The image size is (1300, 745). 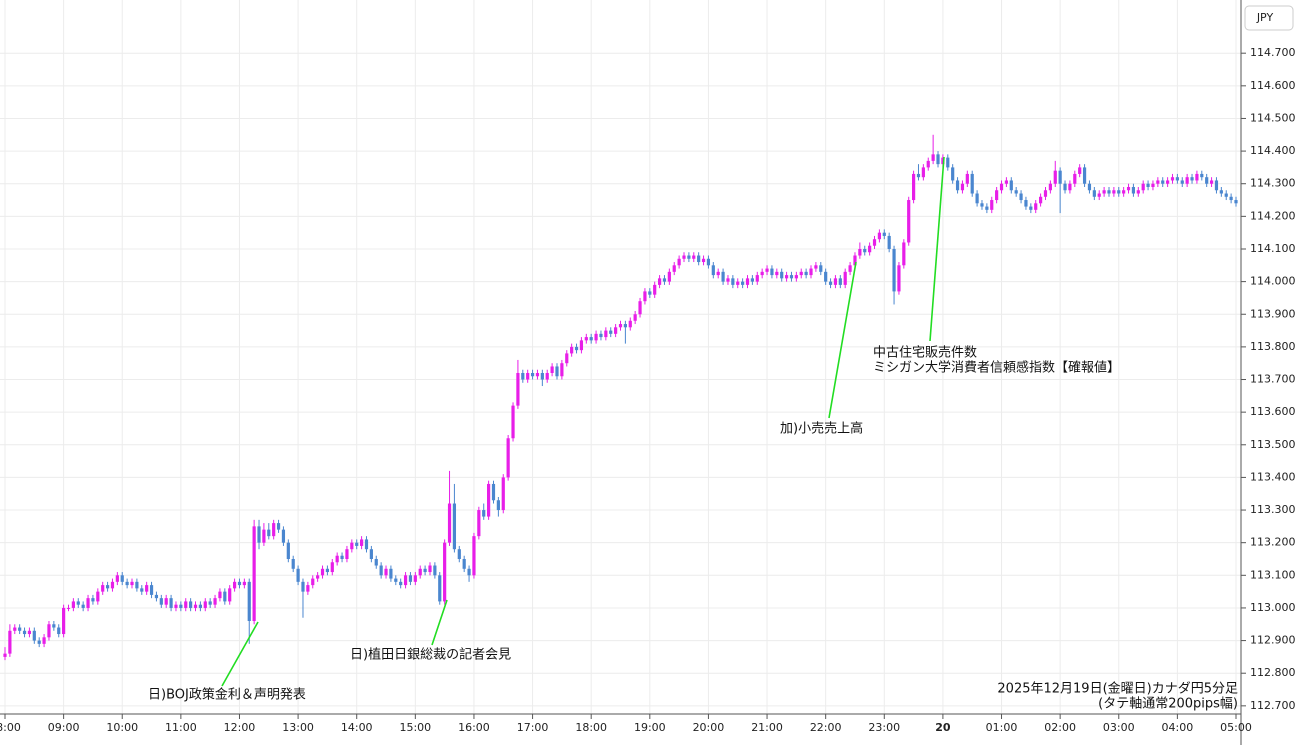 What do you see at coordinates (1273, 542) in the screenshot?
I see `y-tick-label: 113.200` at bounding box center [1273, 542].